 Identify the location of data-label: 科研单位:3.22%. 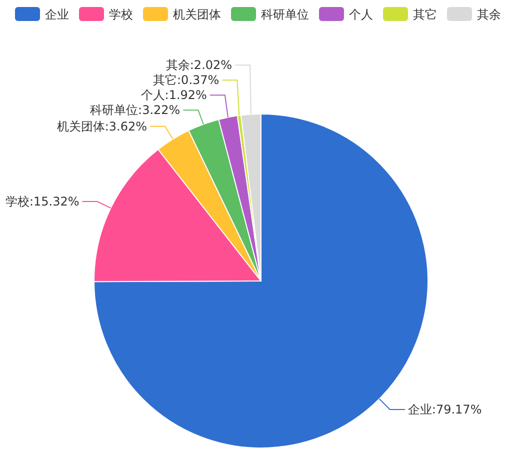
(135, 110).